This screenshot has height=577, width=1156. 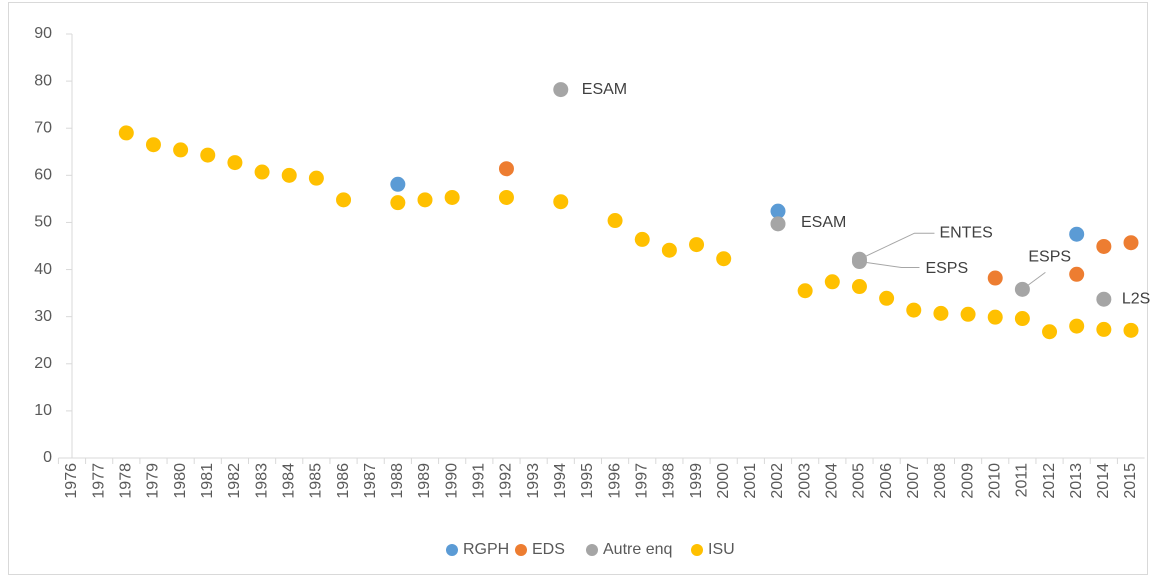 What do you see at coordinates (424, 481) in the screenshot?
I see `x-tick-label: 1989` at bounding box center [424, 481].